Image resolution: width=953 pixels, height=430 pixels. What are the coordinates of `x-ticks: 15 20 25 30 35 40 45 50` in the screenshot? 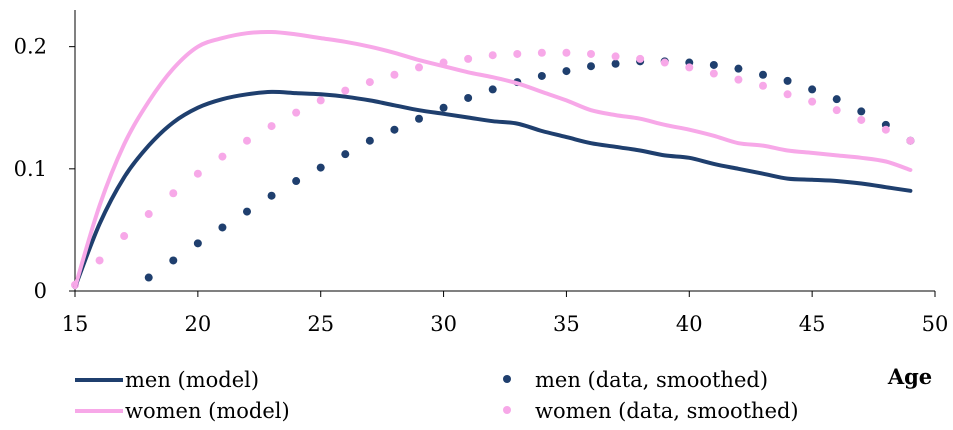 It's located at (505, 313).